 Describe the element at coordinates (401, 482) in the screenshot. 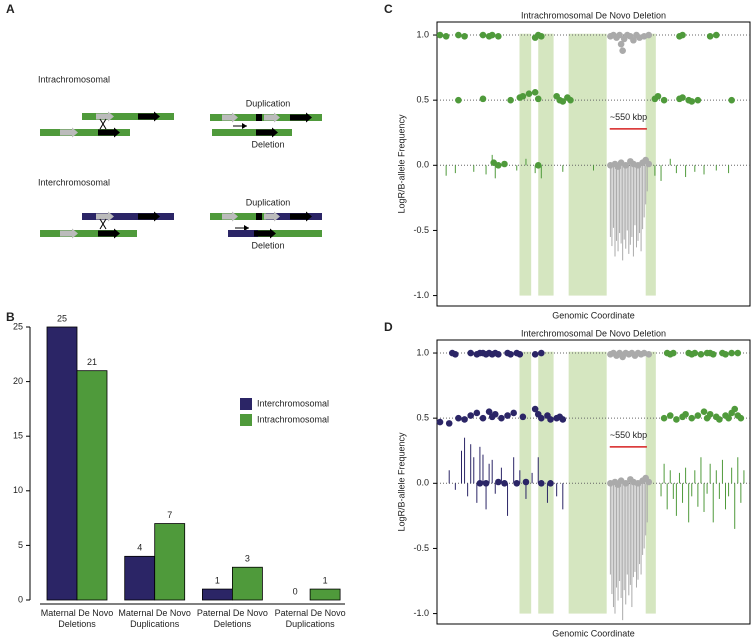

I see `y-axis-label: LogR/B-allele Frequency` at that location.